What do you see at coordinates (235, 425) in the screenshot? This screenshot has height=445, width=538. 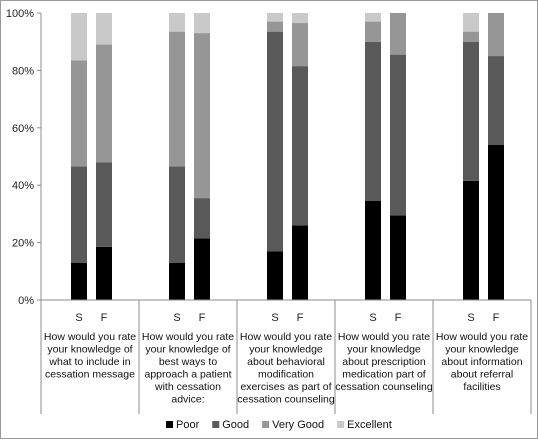 I see `legend-label: Good` at bounding box center [235, 425].